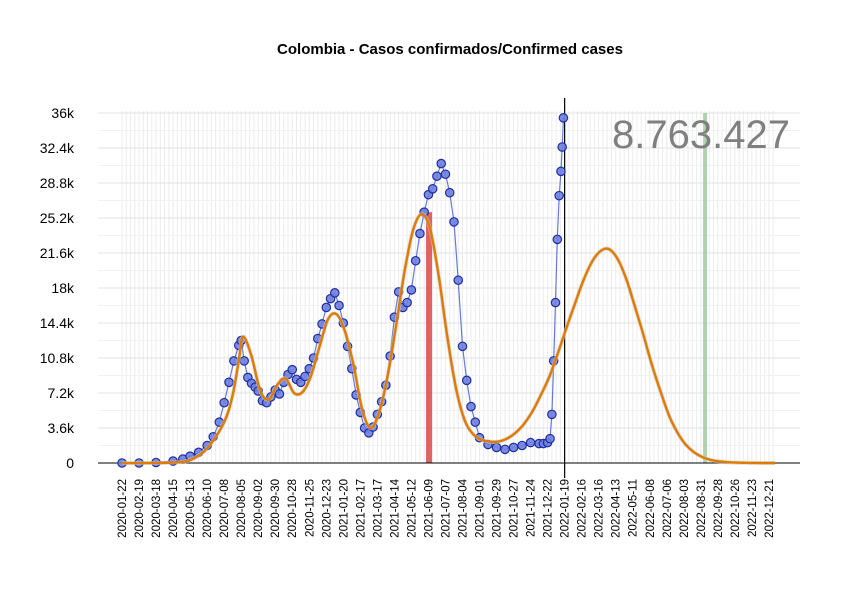 The width and height of the screenshot is (850, 600). Describe the element at coordinates (123, 508) in the screenshot. I see `x-tick-label: 2020-01-22` at that location.